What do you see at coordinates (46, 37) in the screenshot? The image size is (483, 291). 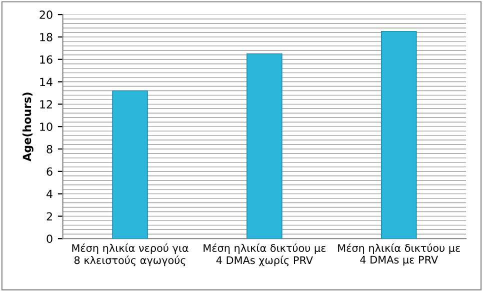 I see `y-tick-label: 18` at bounding box center [46, 37].